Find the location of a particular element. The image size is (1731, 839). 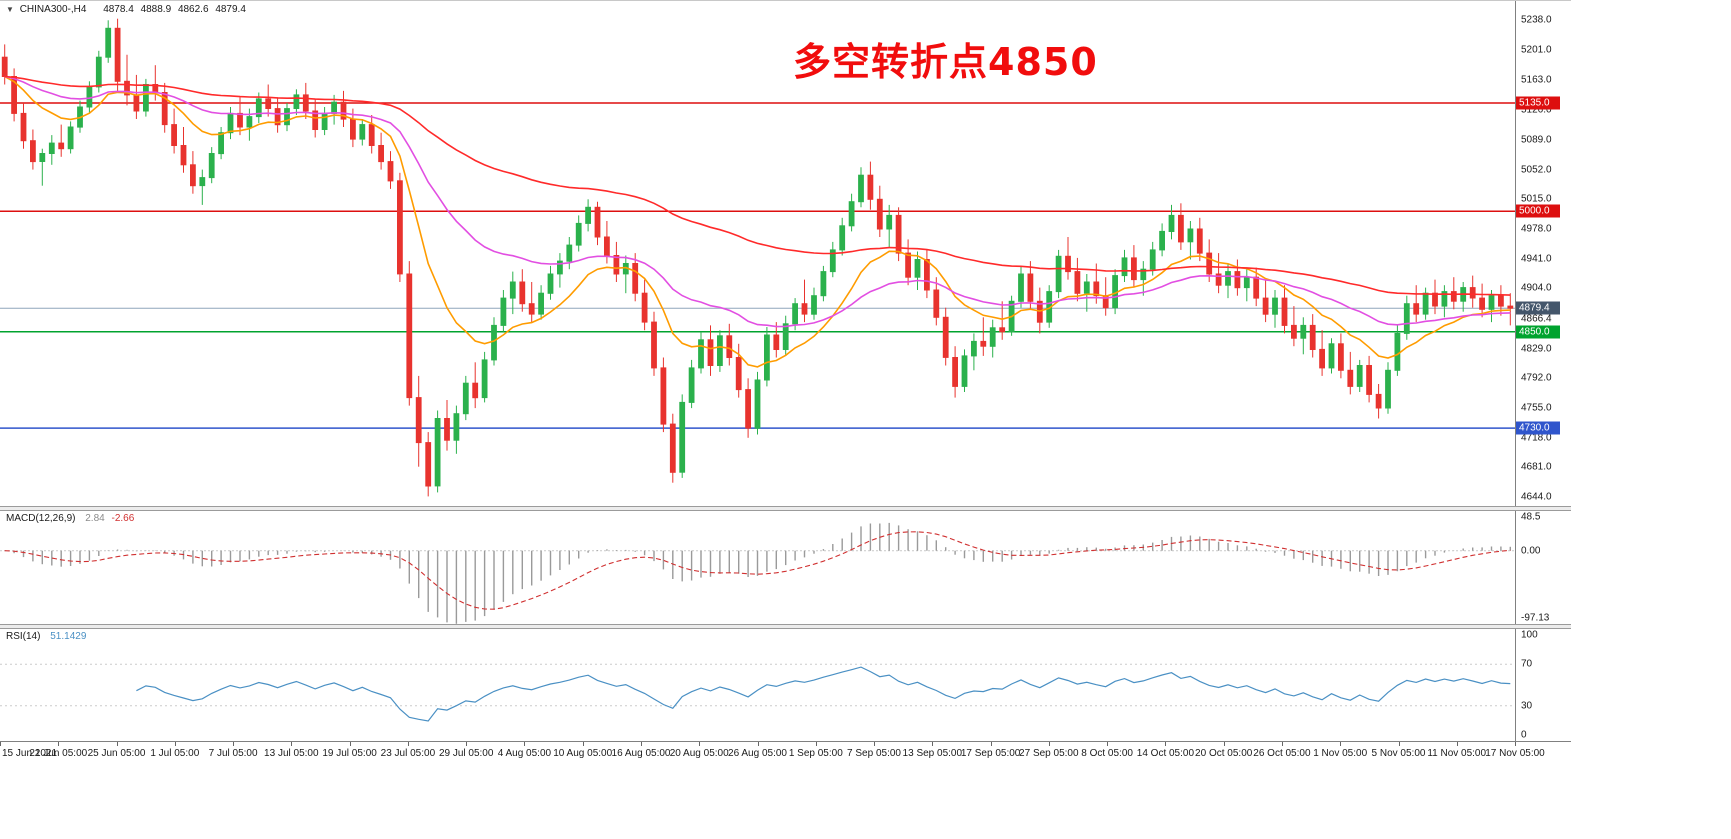

time-label: 16 Aug 05:00 is located at coordinates (641, 753).